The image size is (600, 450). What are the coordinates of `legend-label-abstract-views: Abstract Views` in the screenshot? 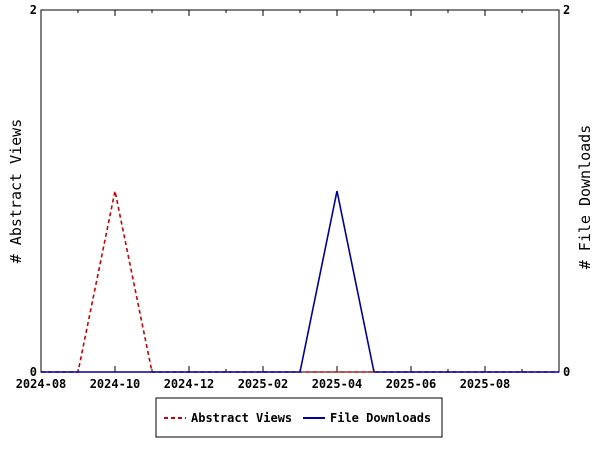 It's located at (241, 418).